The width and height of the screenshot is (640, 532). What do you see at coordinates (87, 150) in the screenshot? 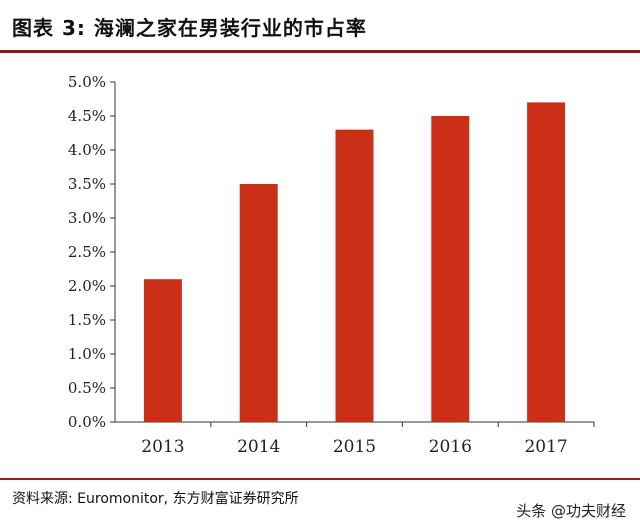
I see `y-tick-label: 4.0%` at bounding box center [87, 150].